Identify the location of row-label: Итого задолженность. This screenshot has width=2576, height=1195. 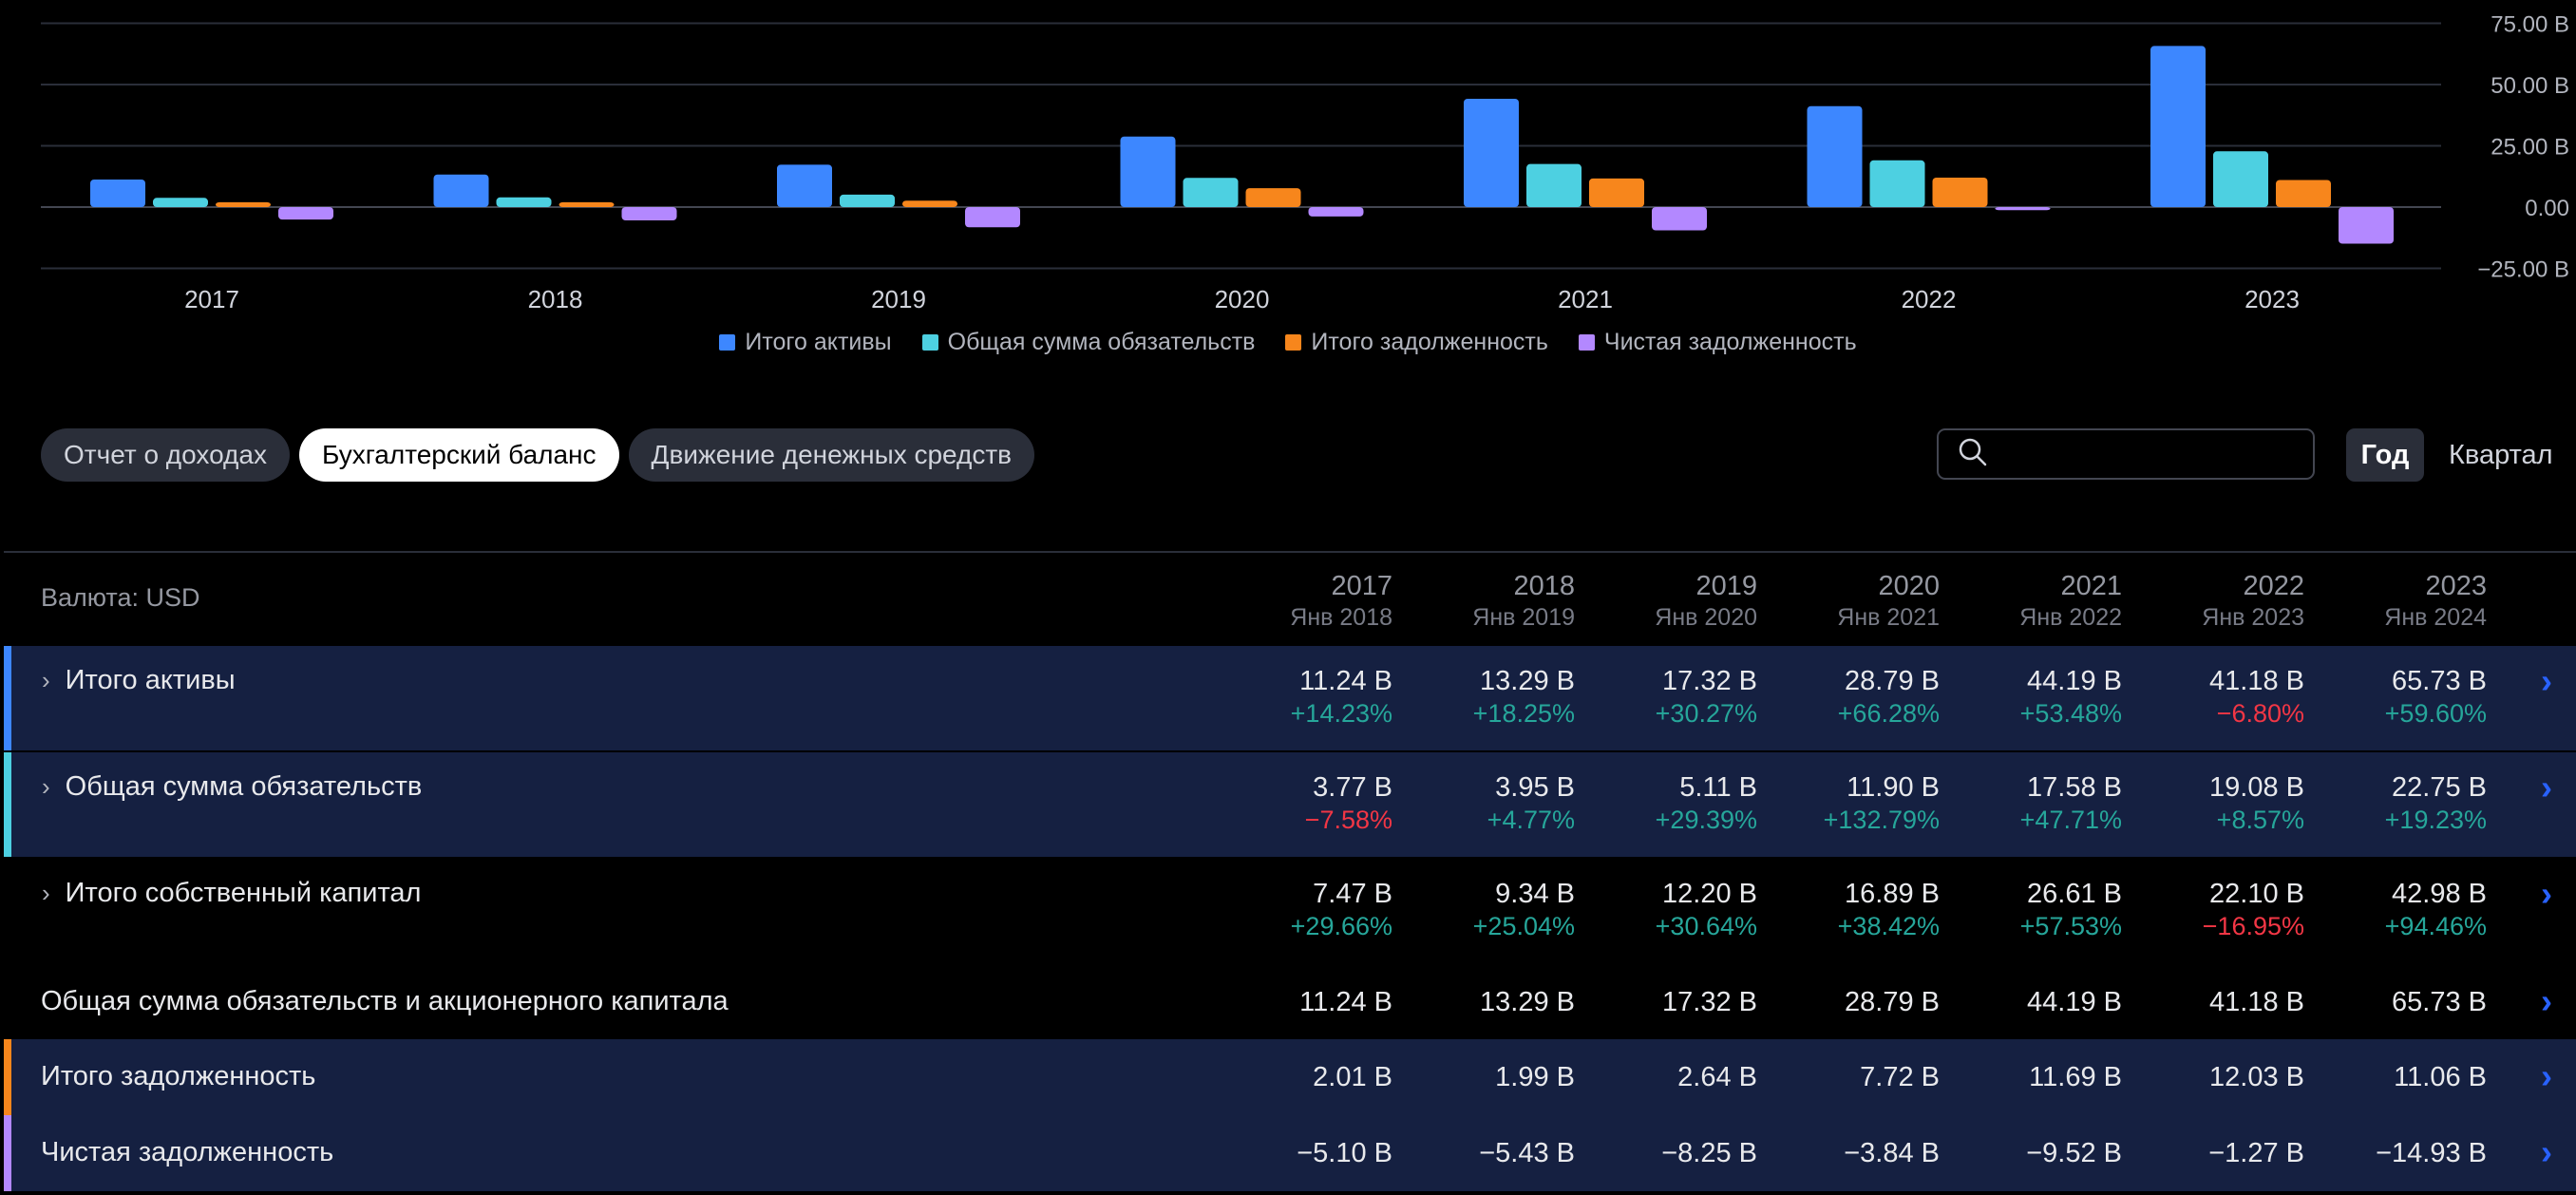
(178, 1076).